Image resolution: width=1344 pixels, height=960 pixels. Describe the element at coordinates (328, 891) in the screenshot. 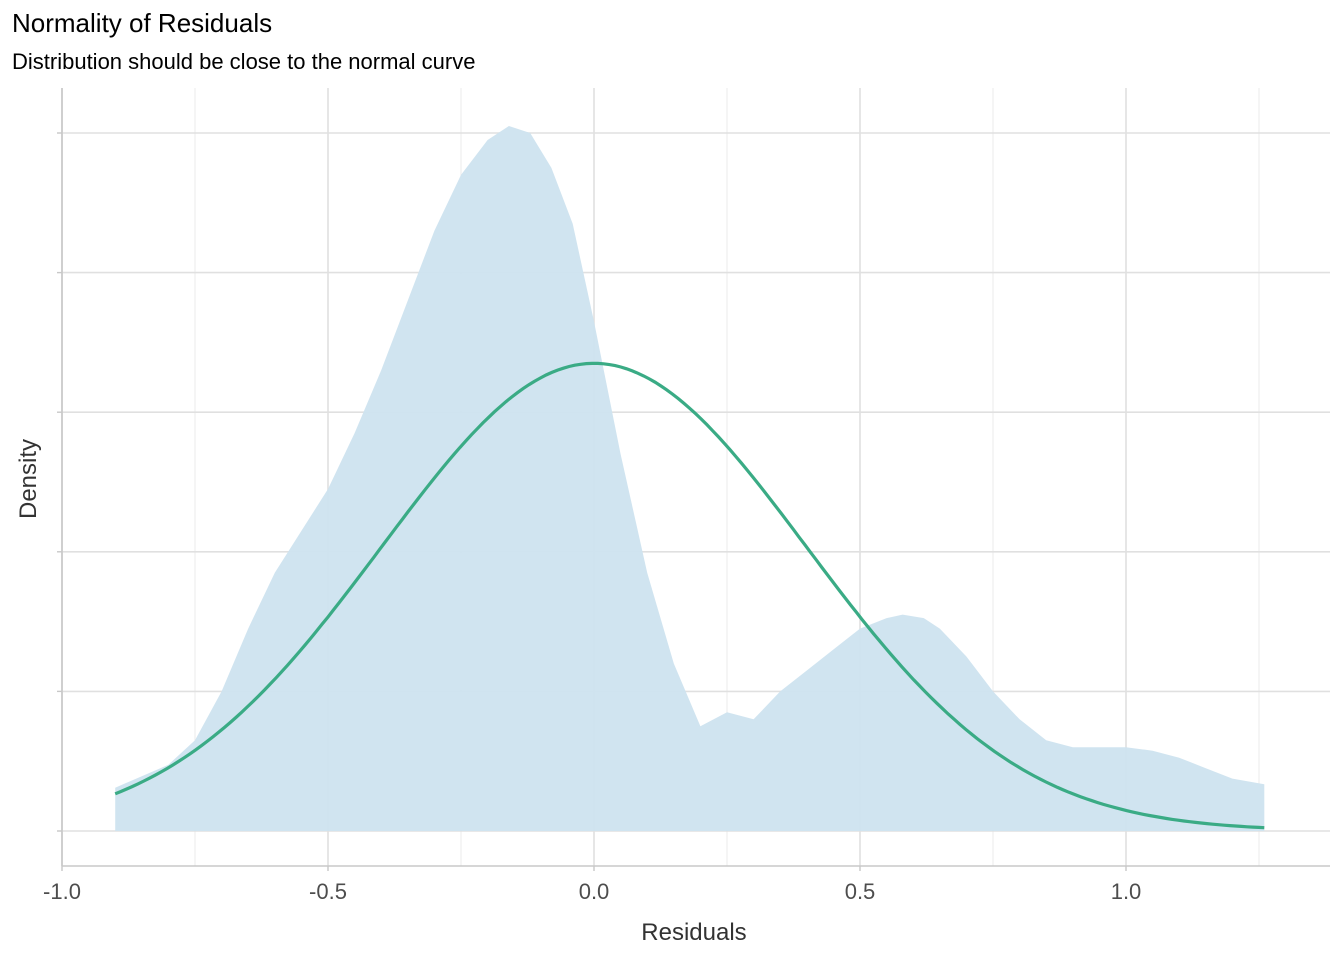

I see `x-tick-label: -0.5` at that location.